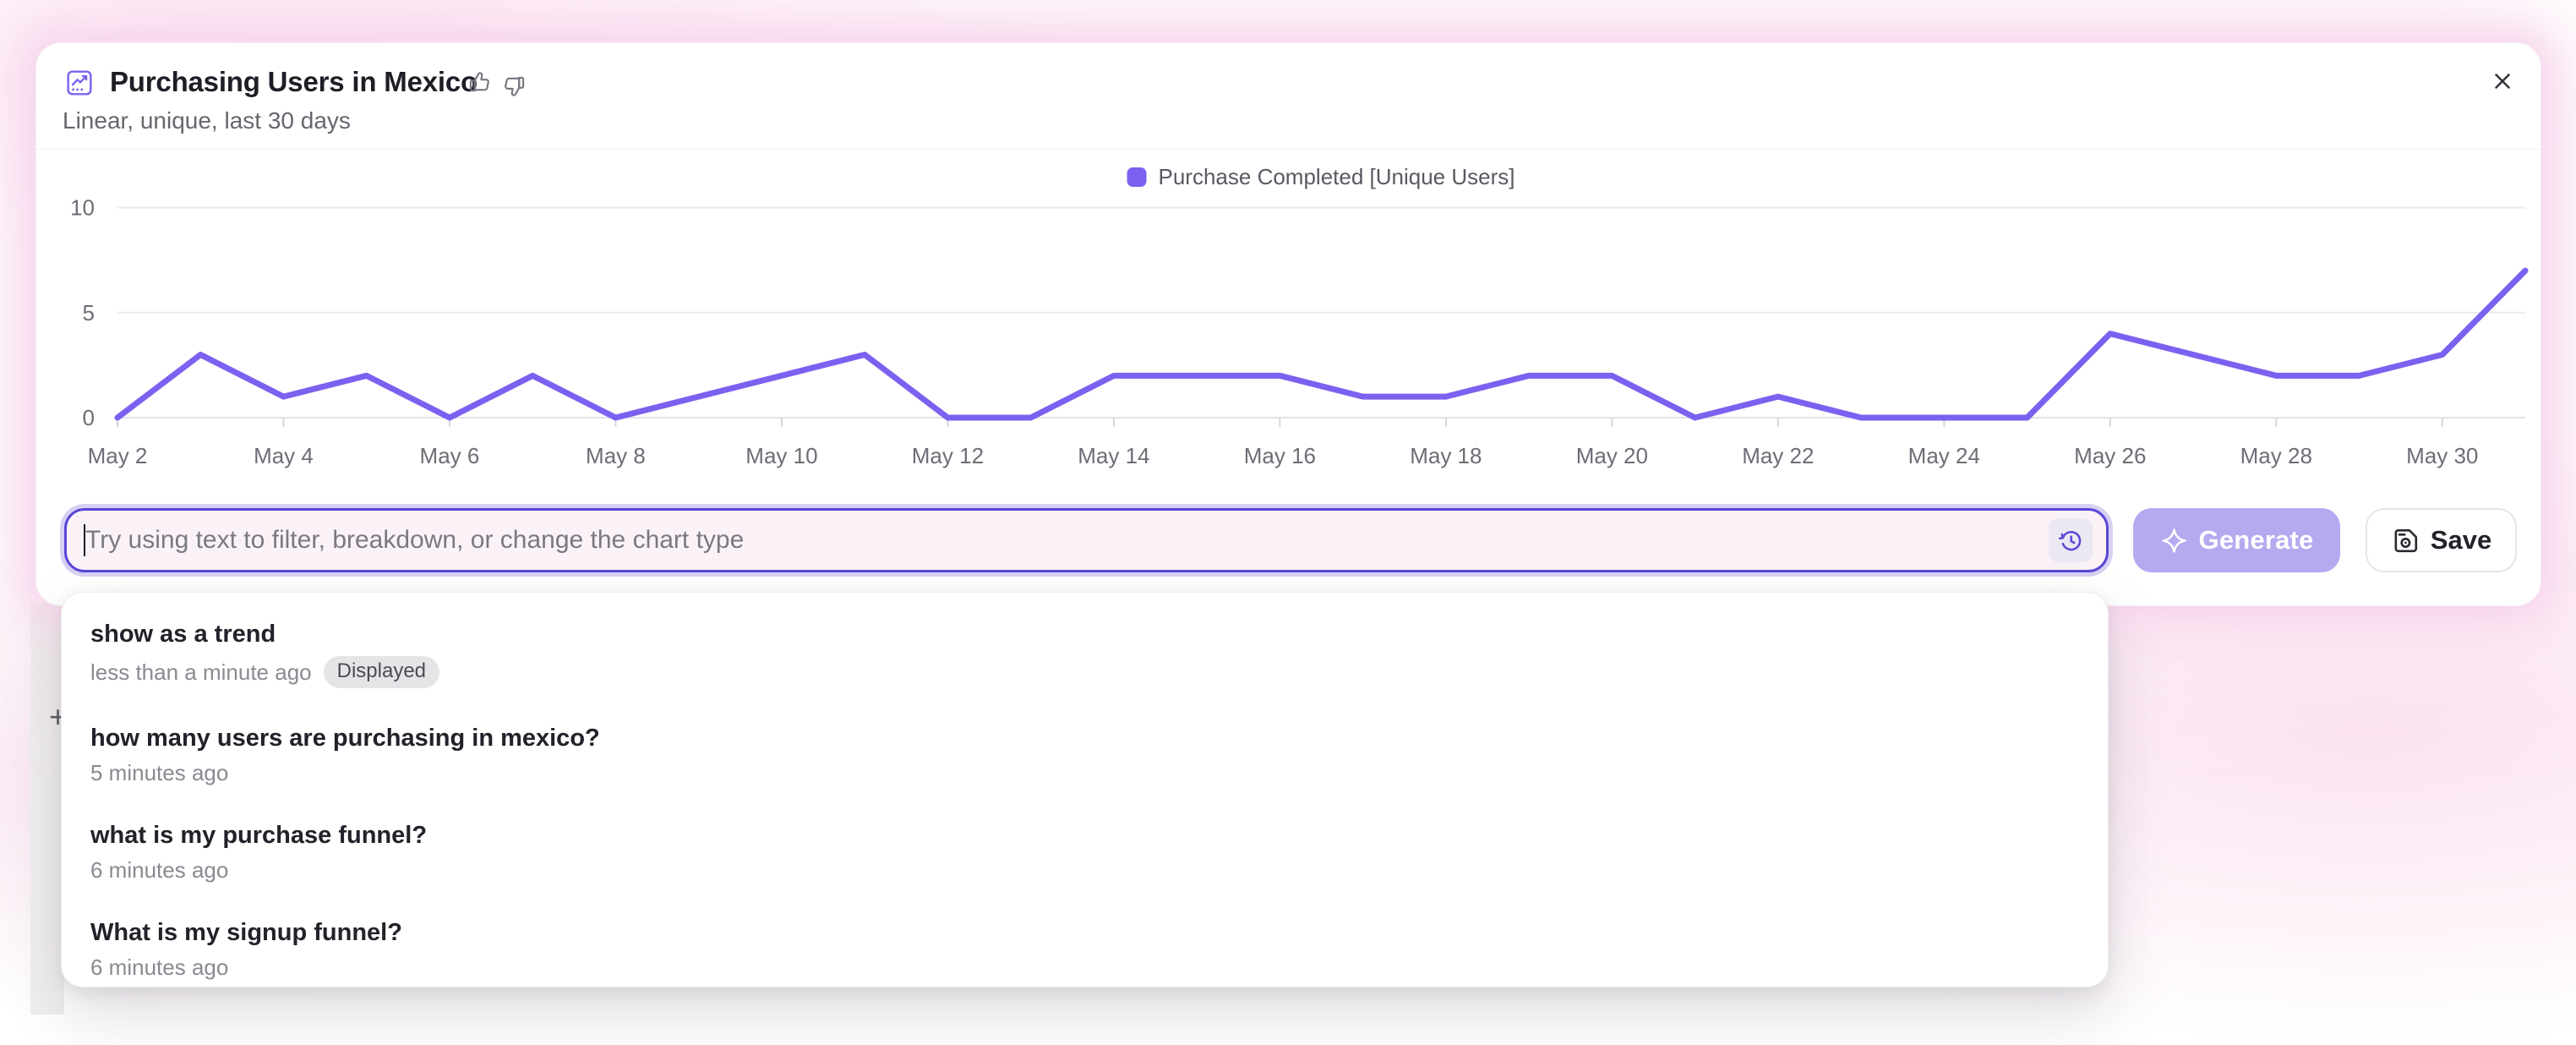 Image resolution: width=2576 pixels, height=1045 pixels. Describe the element at coordinates (1084, 772) in the screenshot. I see `history-meta: 5 minutes ago` at that location.